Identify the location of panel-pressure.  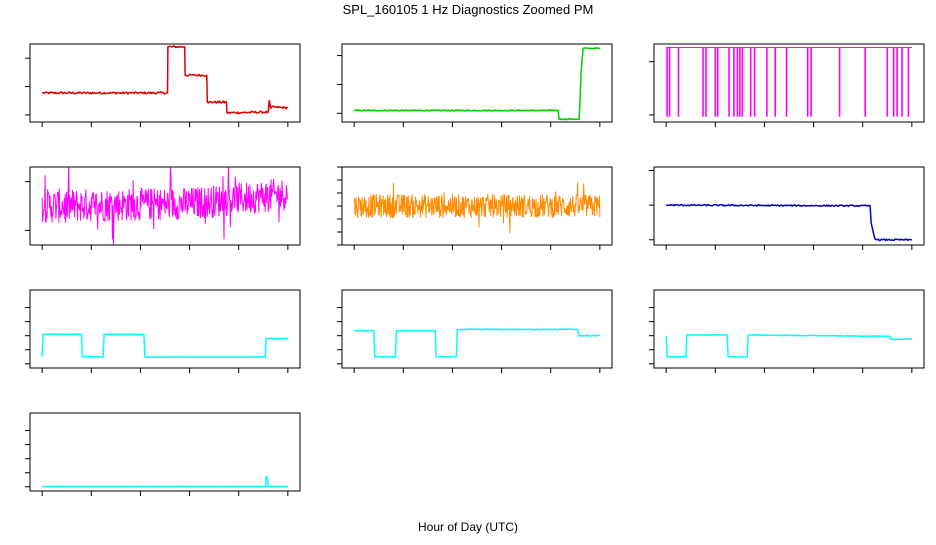
(475, 85).